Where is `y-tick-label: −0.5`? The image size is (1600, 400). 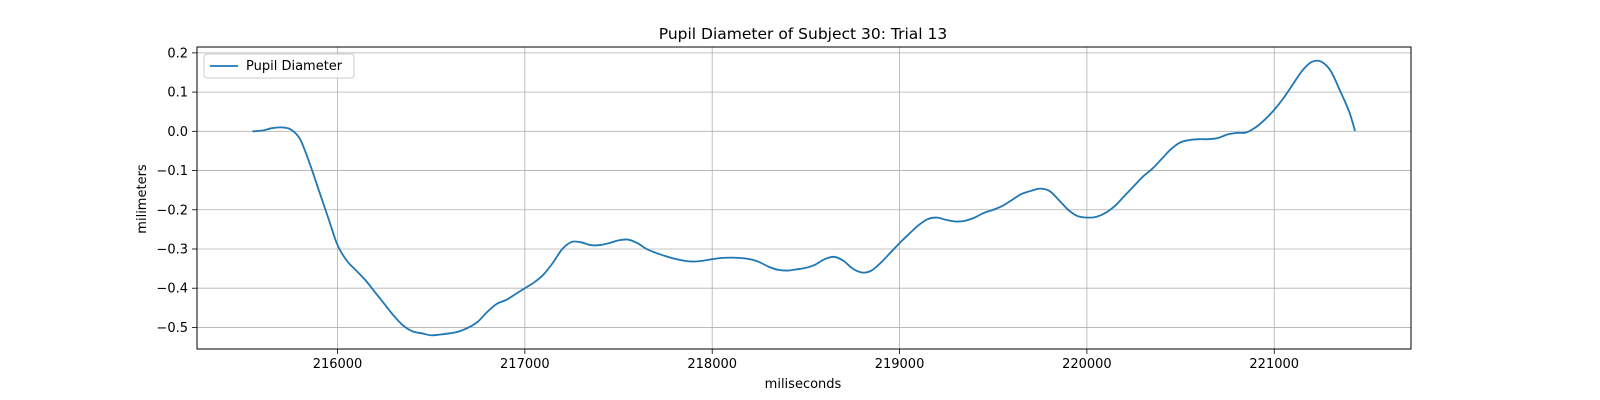
y-tick-label: −0.5 is located at coordinates (172, 328).